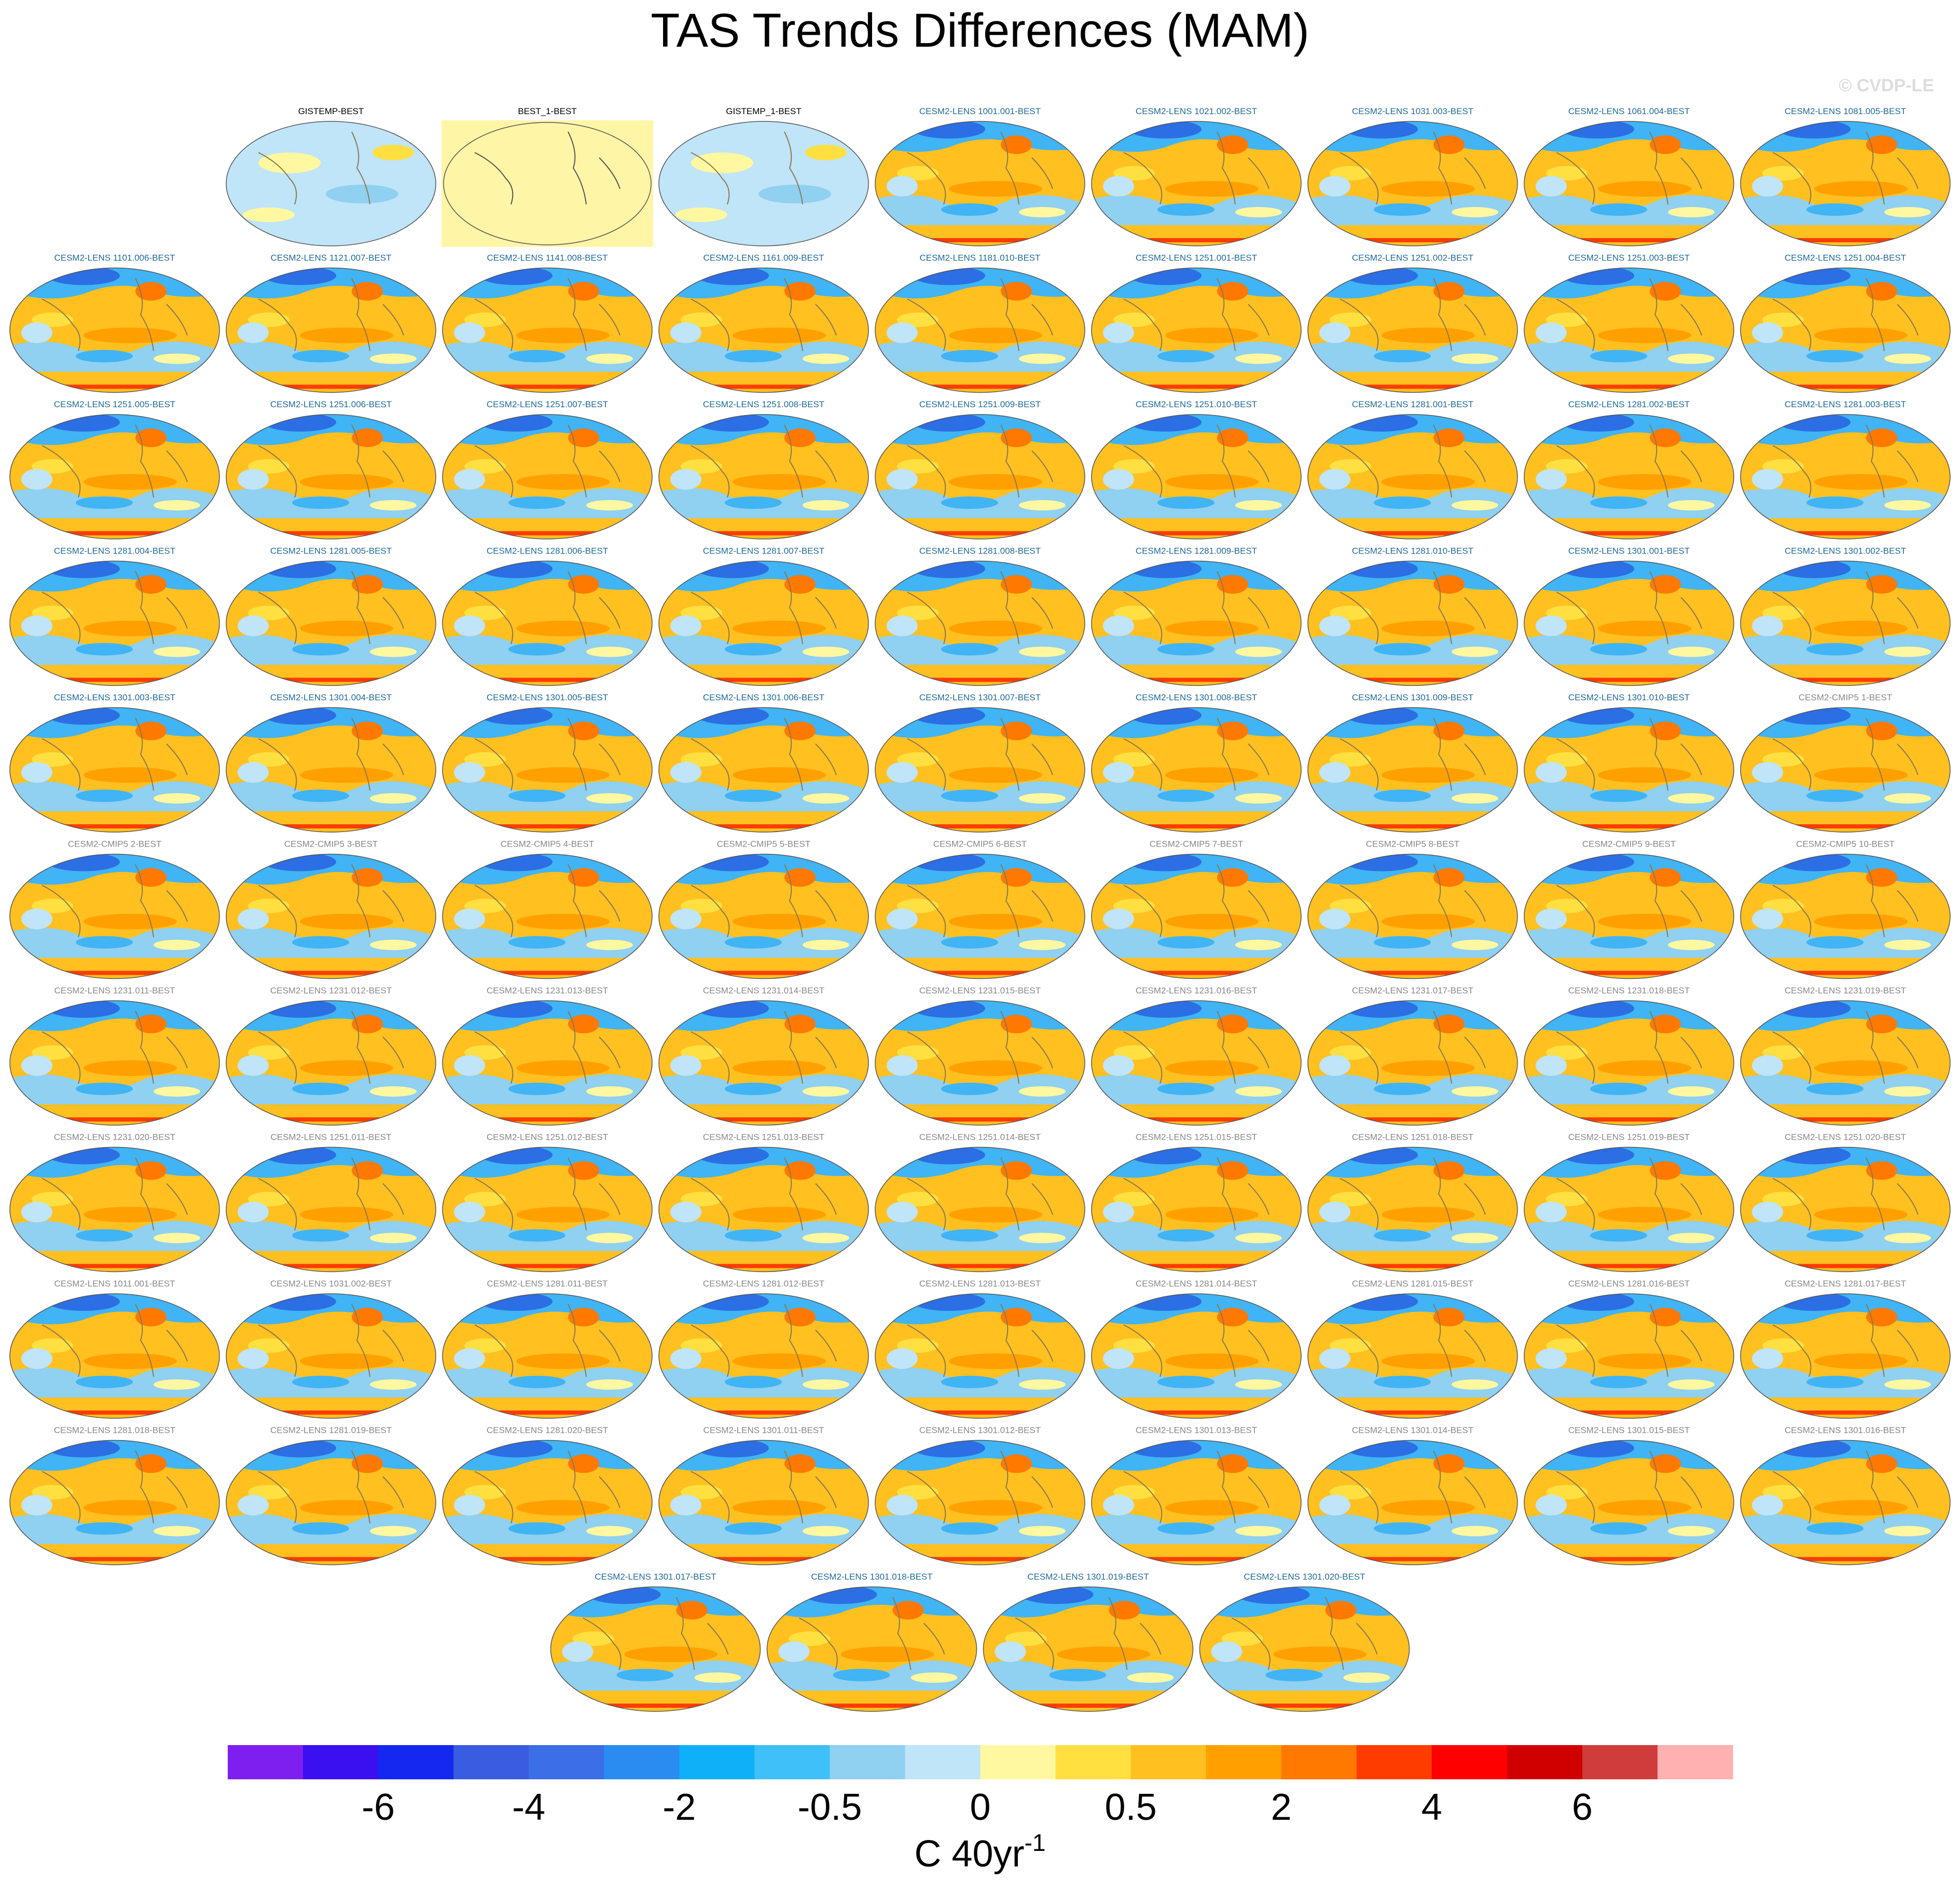 This screenshot has height=1895, width=1960. I want to click on units-text: C 40yr, so click(970, 1854).